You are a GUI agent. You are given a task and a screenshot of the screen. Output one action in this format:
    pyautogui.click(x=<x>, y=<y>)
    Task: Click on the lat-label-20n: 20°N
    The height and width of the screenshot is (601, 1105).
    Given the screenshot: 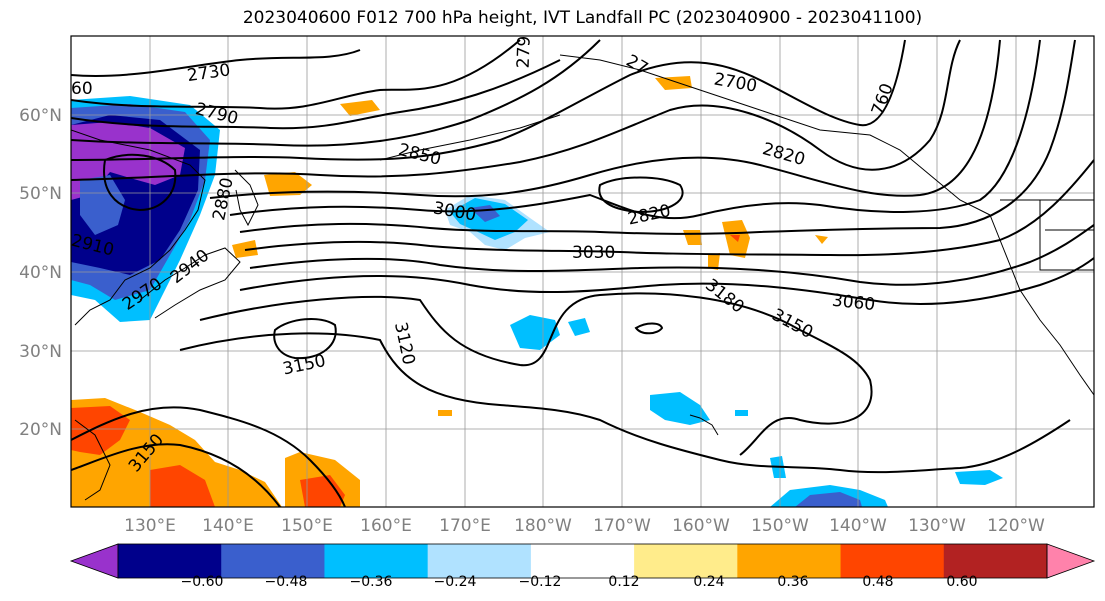 What is the action you would take?
    pyautogui.click(x=40, y=430)
    